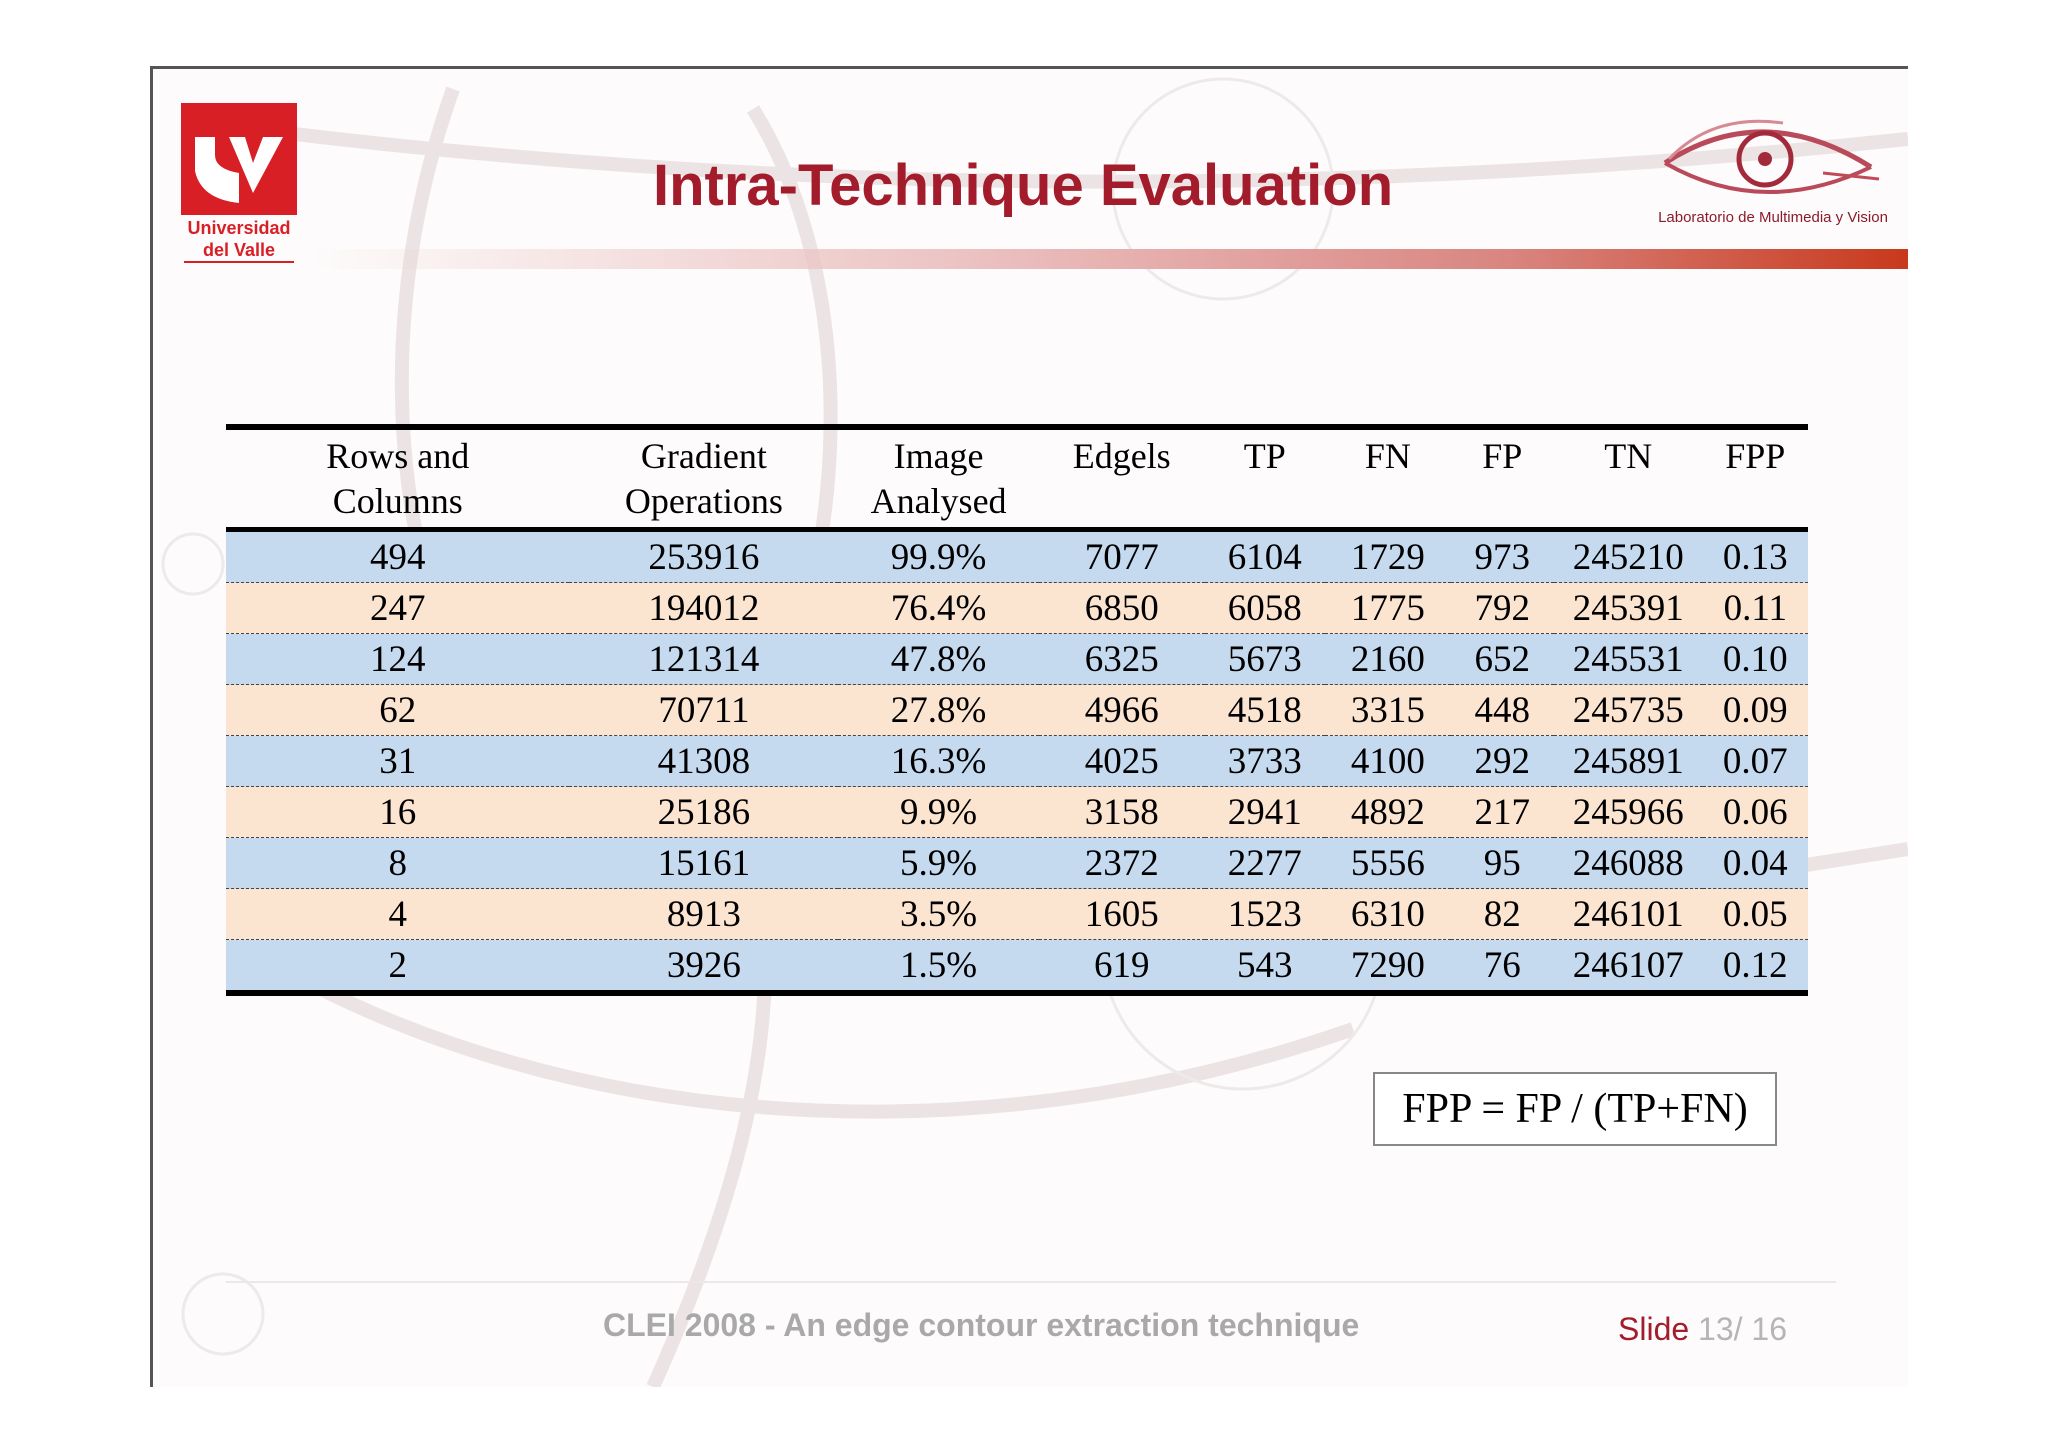 This screenshot has height=1447, width=2048. I want to click on table-cell: 494, so click(397, 557).